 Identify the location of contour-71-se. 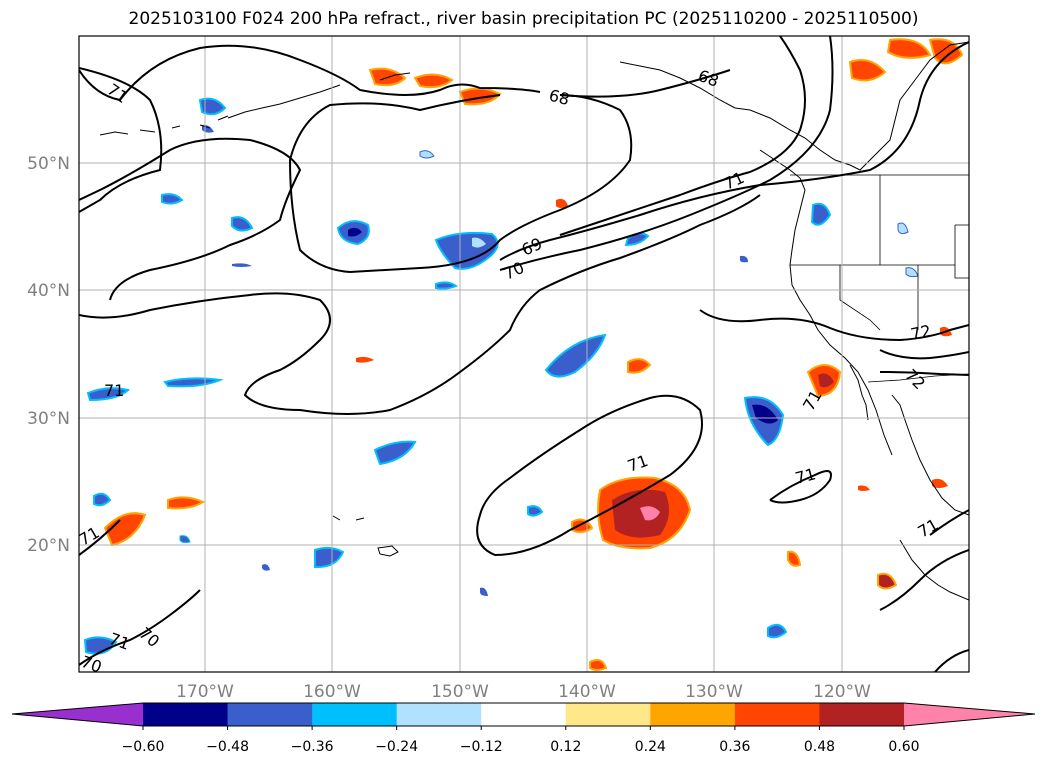
(949, 522).